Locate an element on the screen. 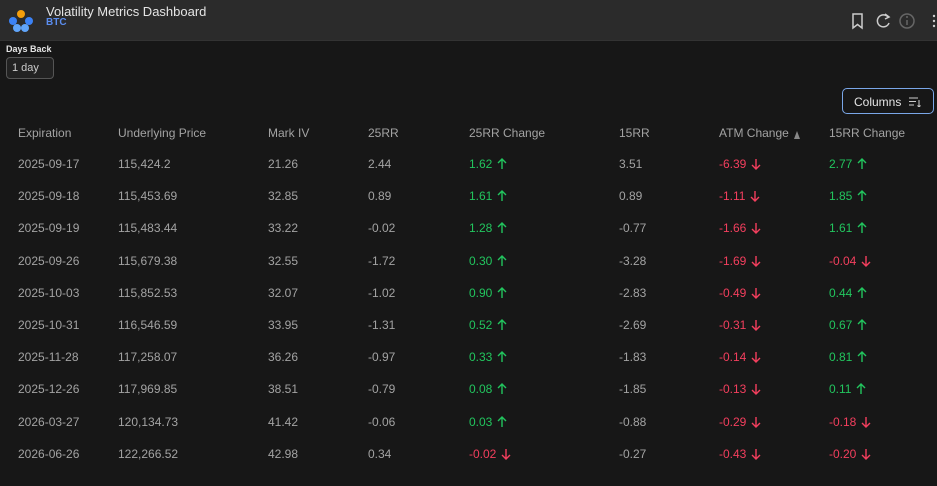 The width and height of the screenshot is (937, 486). cell-text: 0.03 is located at coordinates (481, 421).